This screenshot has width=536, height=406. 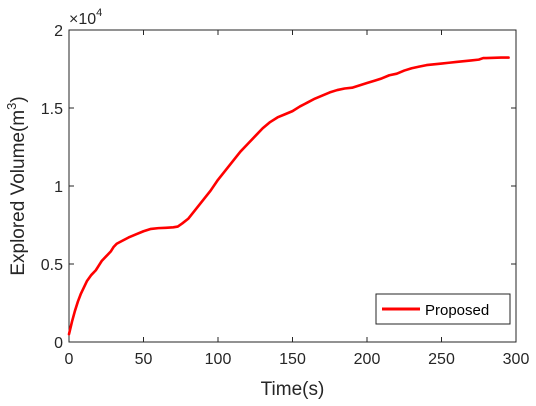 I want to click on y-tick-label: 0, so click(x=58, y=343).